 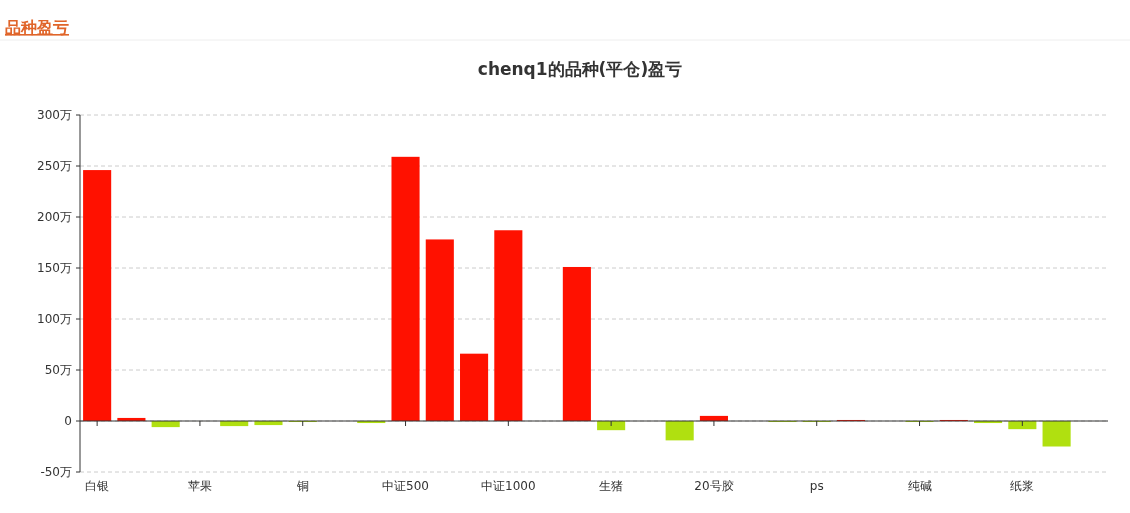 I want to click on x-tick-label: 纯碱, so click(x=919, y=486).